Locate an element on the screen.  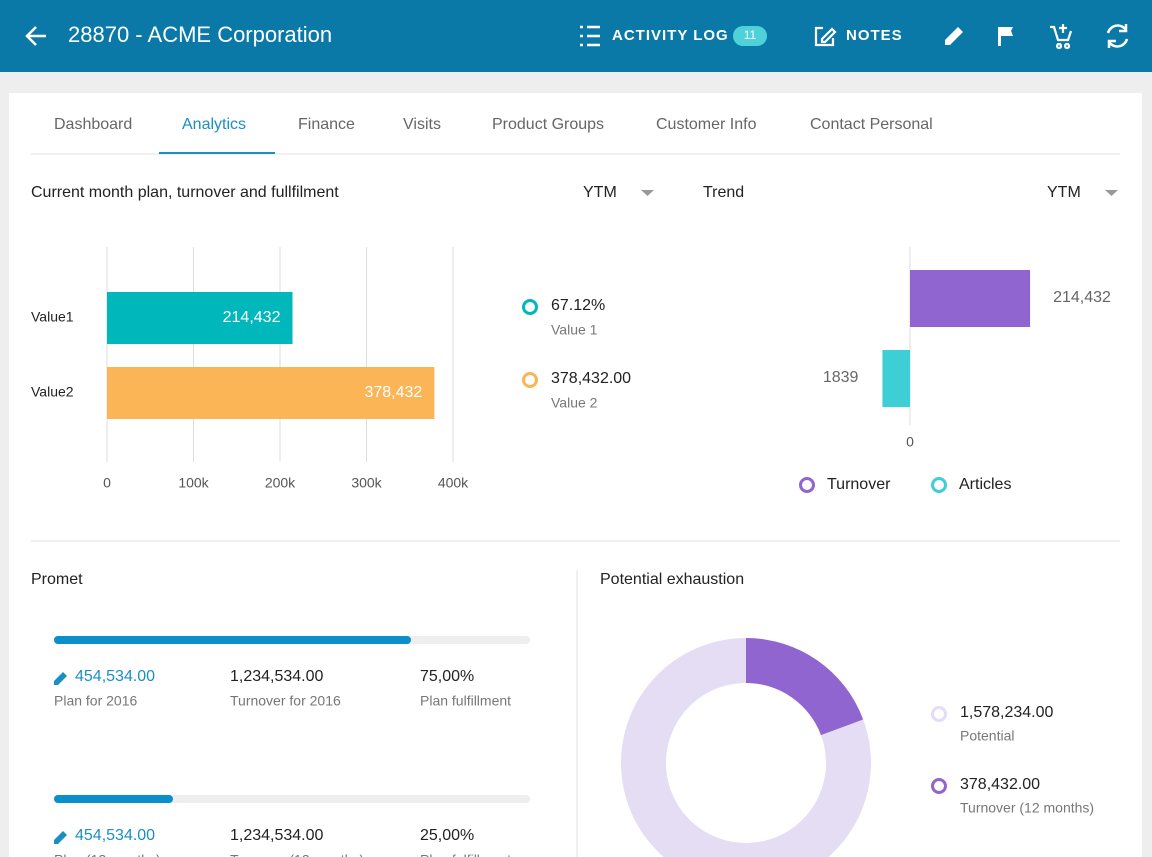
list-icon is located at coordinates (590, 36).